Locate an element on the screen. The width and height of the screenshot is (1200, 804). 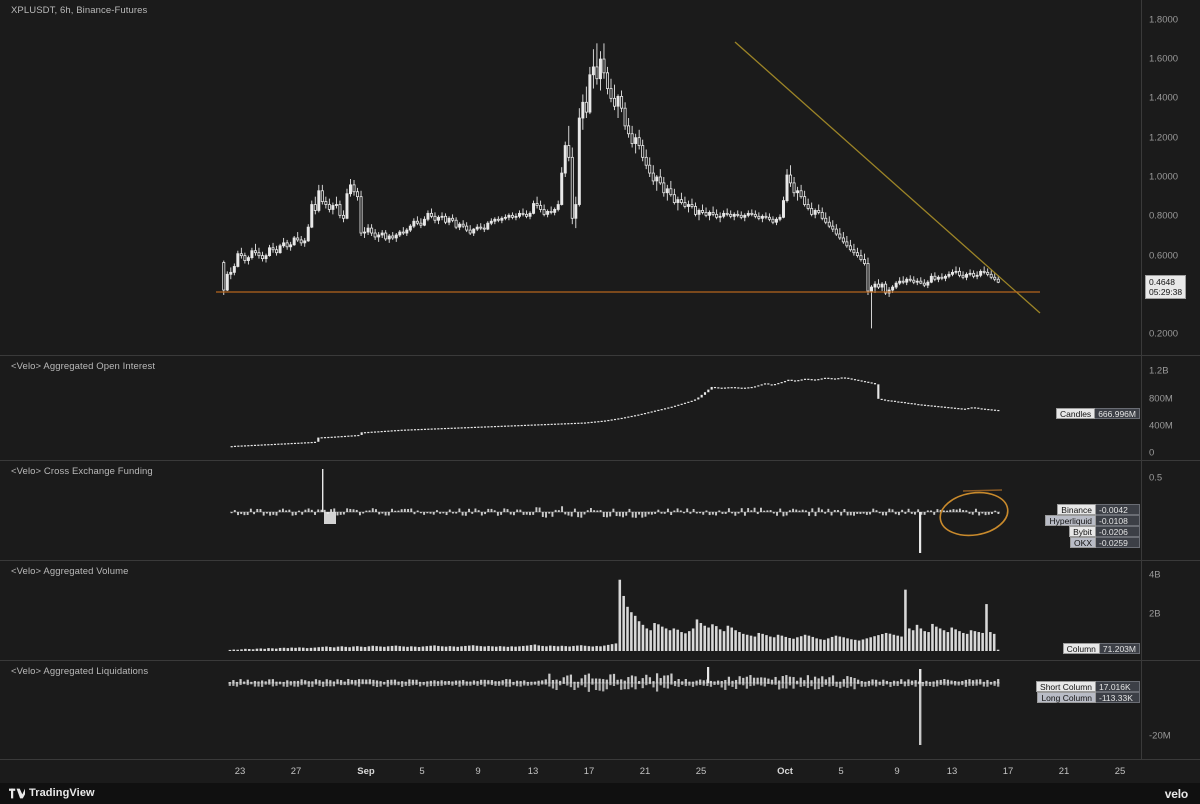
volume-pane-vertical-separator is located at coordinates (1141, 610).